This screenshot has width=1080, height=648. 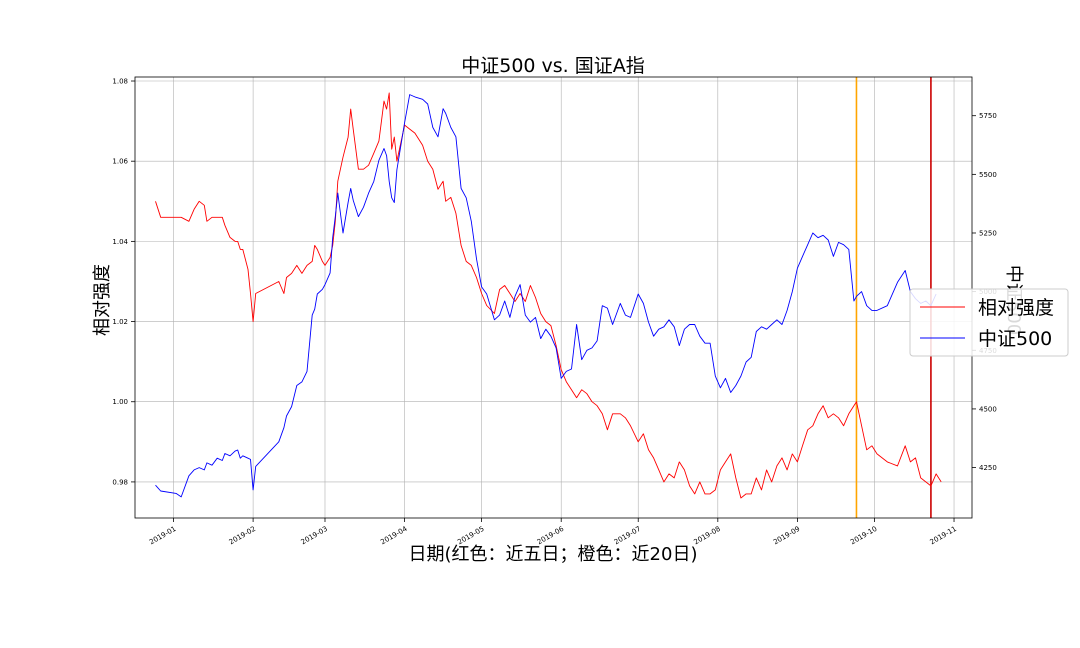 I want to click on legend-box, so click(x=989, y=322).